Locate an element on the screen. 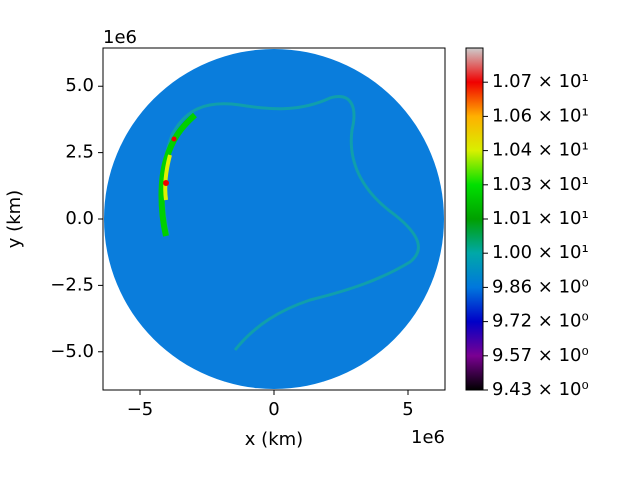 Image resolution: width=640 pixels, height=480 pixels. y-tick-label: −5.0 is located at coordinates (72, 351).